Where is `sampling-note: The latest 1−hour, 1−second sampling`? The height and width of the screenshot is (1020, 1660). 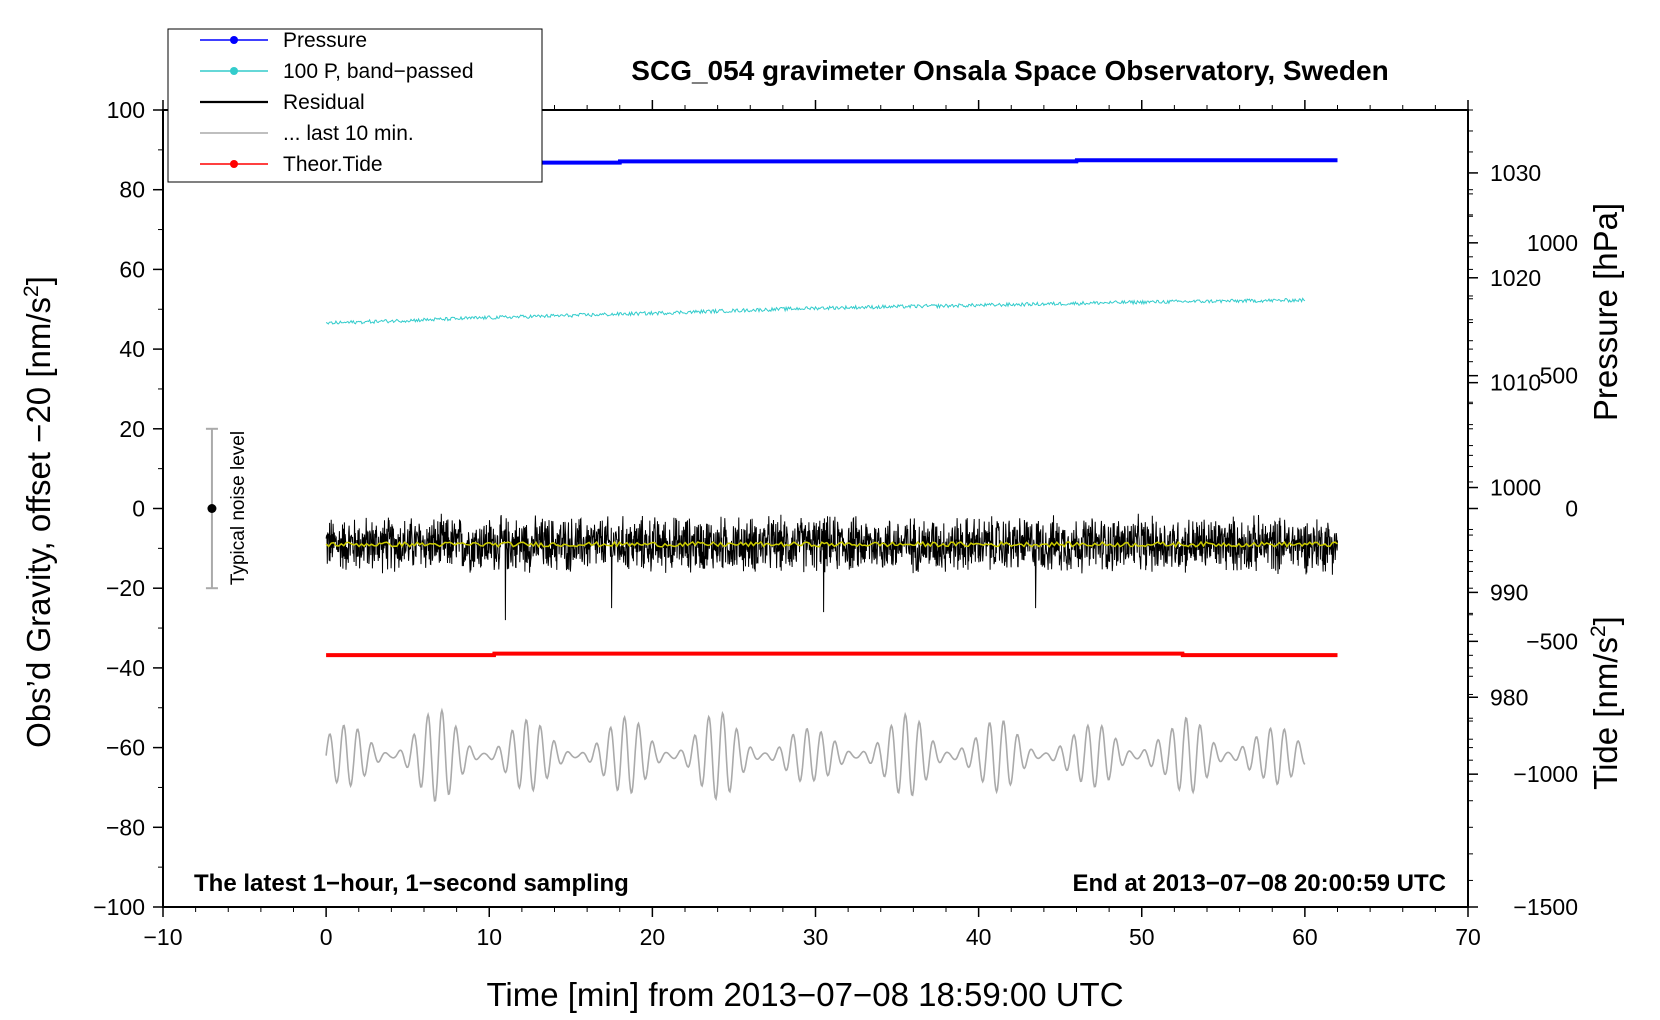 sampling-note: The latest 1−hour, 1−second sampling is located at coordinates (411, 883).